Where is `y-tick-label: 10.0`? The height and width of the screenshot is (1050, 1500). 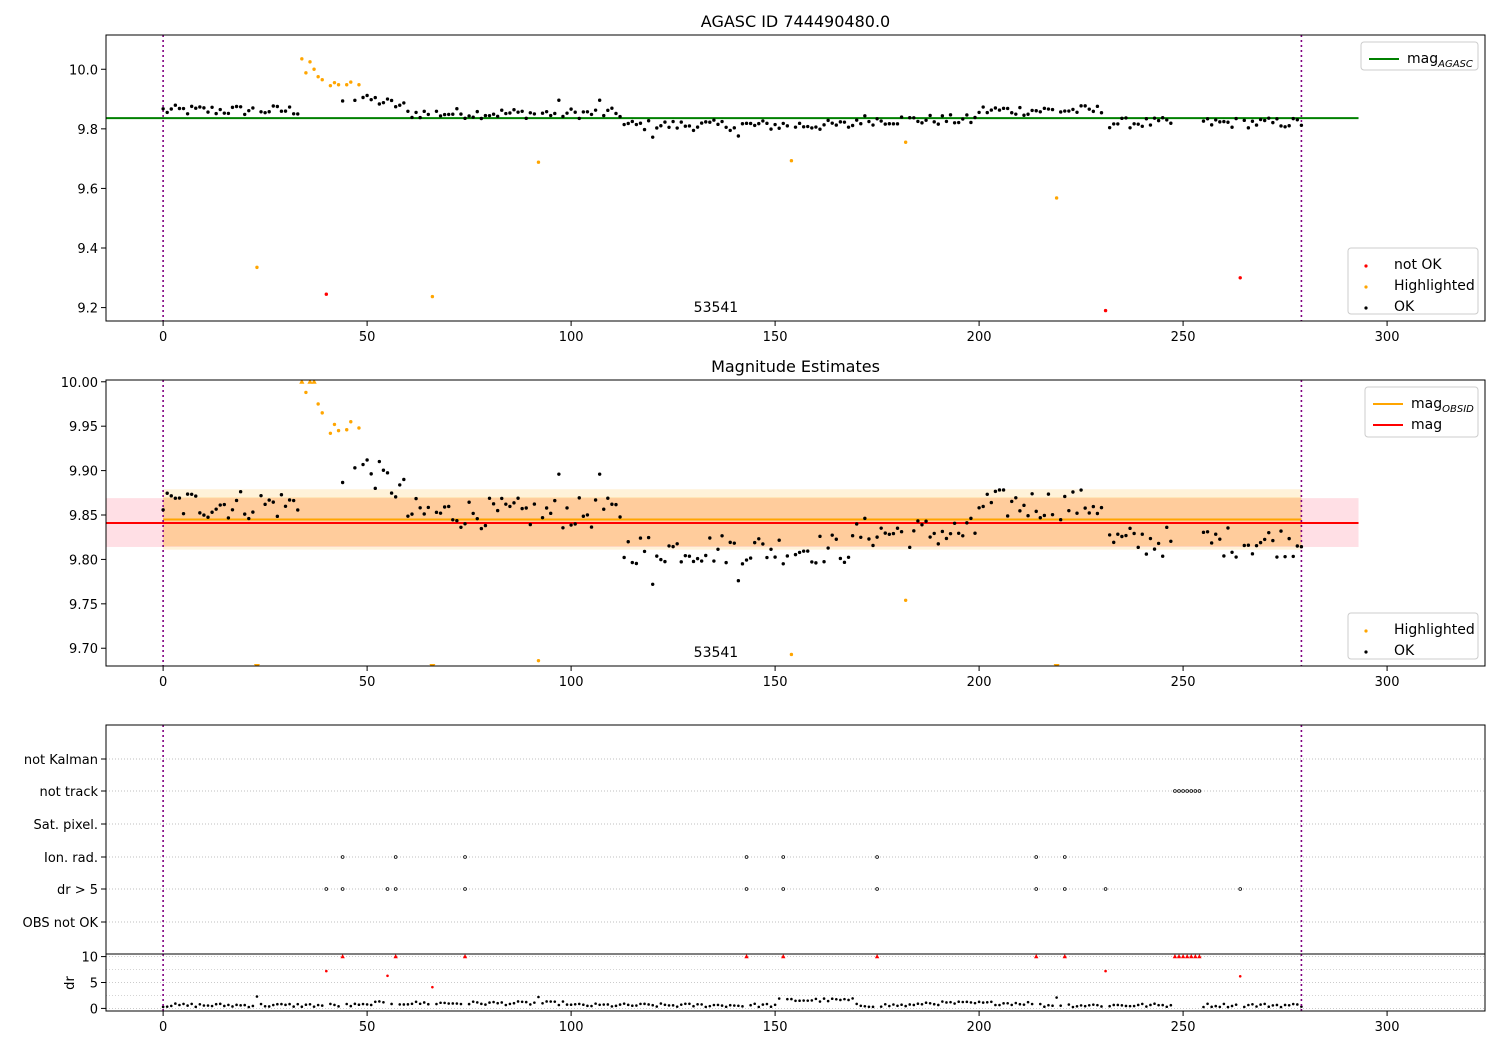
y-tick-label: 10.0 is located at coordinates (83, 70).